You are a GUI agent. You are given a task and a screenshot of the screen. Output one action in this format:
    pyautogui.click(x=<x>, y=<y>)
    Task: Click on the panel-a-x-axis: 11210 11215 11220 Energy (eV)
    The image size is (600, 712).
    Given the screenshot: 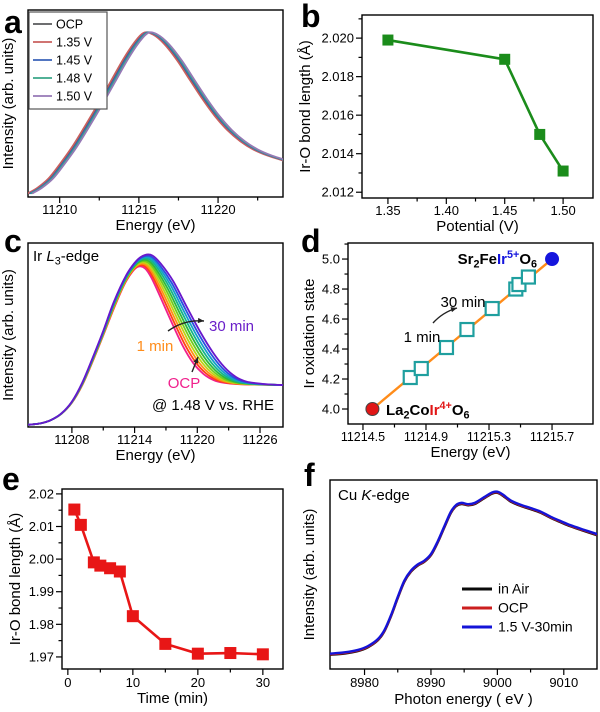 What is the action you would take?
    pyautogui.click(x=150, y=215)
    